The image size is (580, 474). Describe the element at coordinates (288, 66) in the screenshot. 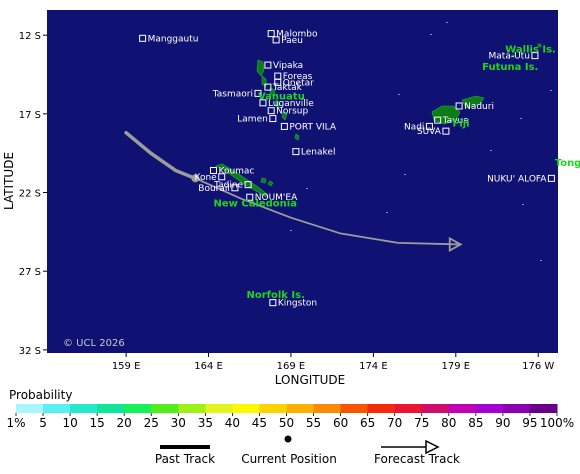

I see `town-label: Vipaka` at that location.